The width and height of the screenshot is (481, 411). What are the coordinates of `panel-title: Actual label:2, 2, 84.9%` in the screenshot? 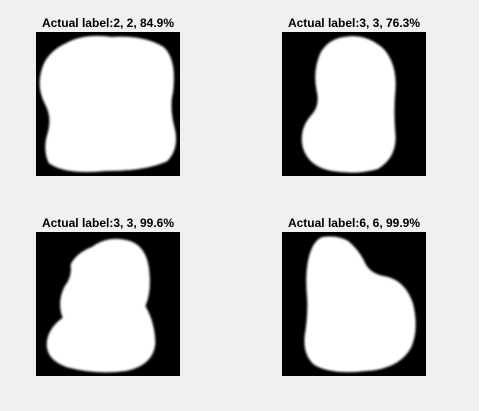 It's located at (114, 23).